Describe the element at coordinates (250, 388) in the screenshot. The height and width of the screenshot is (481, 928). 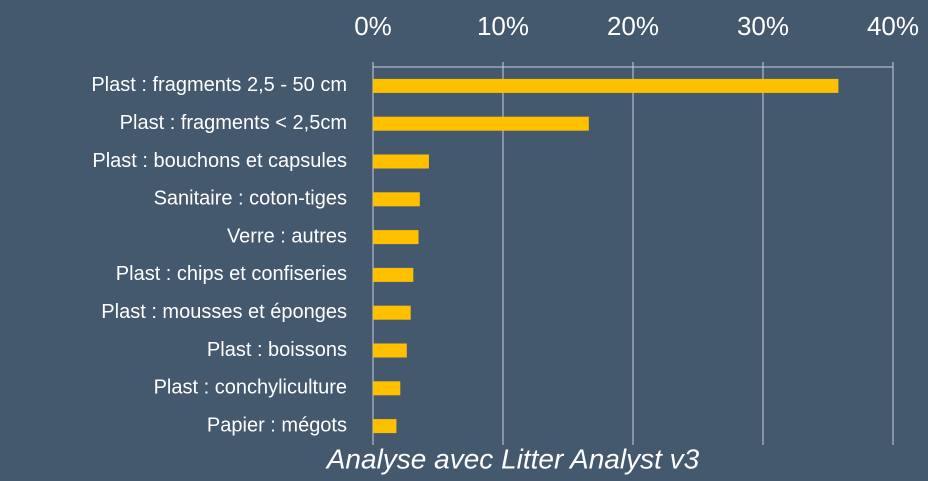
I see `y-tick-label: Plast : conchyliculture` at that location.